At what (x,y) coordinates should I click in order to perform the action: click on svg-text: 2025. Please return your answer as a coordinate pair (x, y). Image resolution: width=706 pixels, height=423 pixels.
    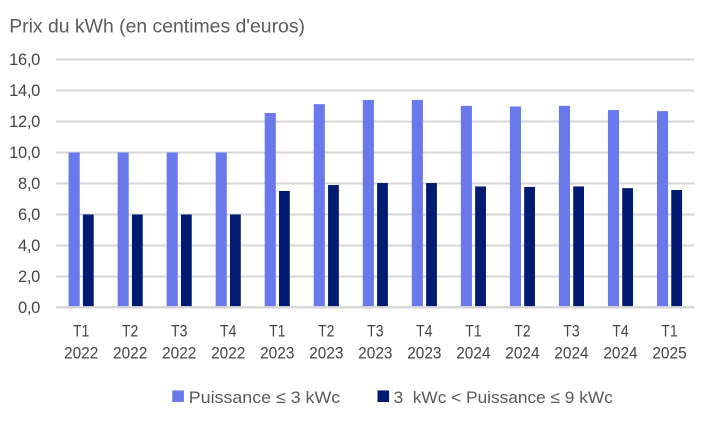
    Looking at the image, I should click on (669, 353).